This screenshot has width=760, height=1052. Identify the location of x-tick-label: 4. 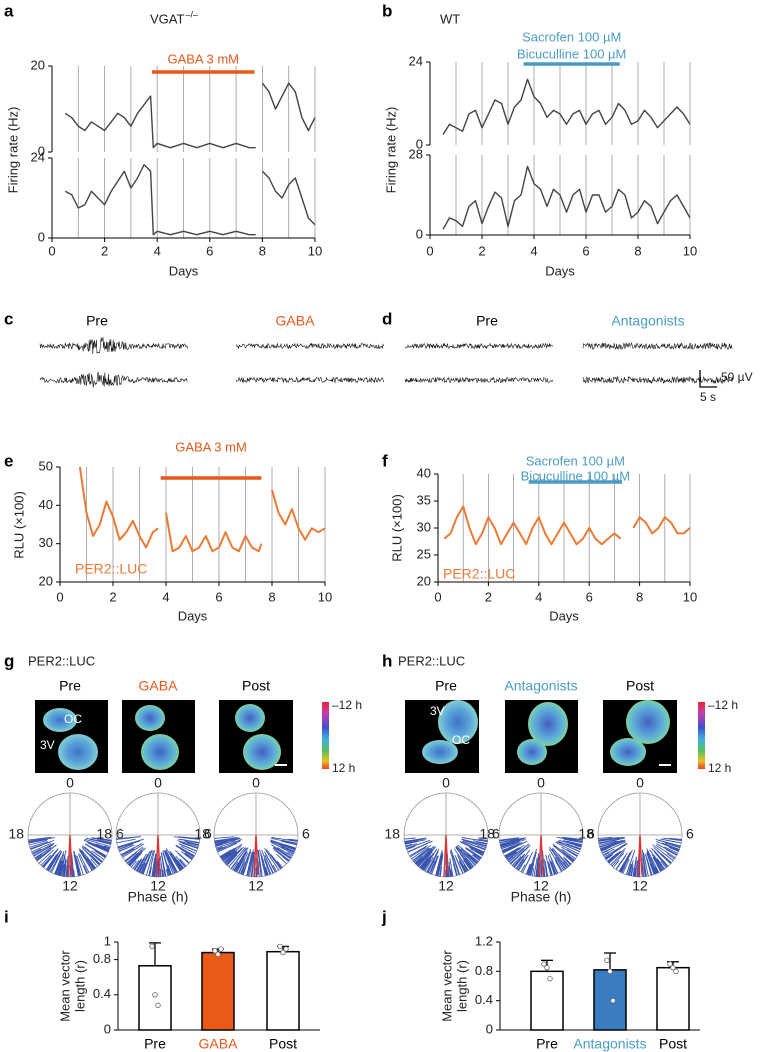
(533, 250).